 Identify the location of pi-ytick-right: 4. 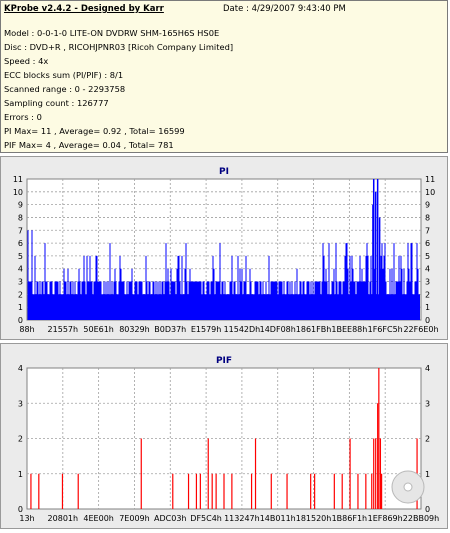
(427, 269).